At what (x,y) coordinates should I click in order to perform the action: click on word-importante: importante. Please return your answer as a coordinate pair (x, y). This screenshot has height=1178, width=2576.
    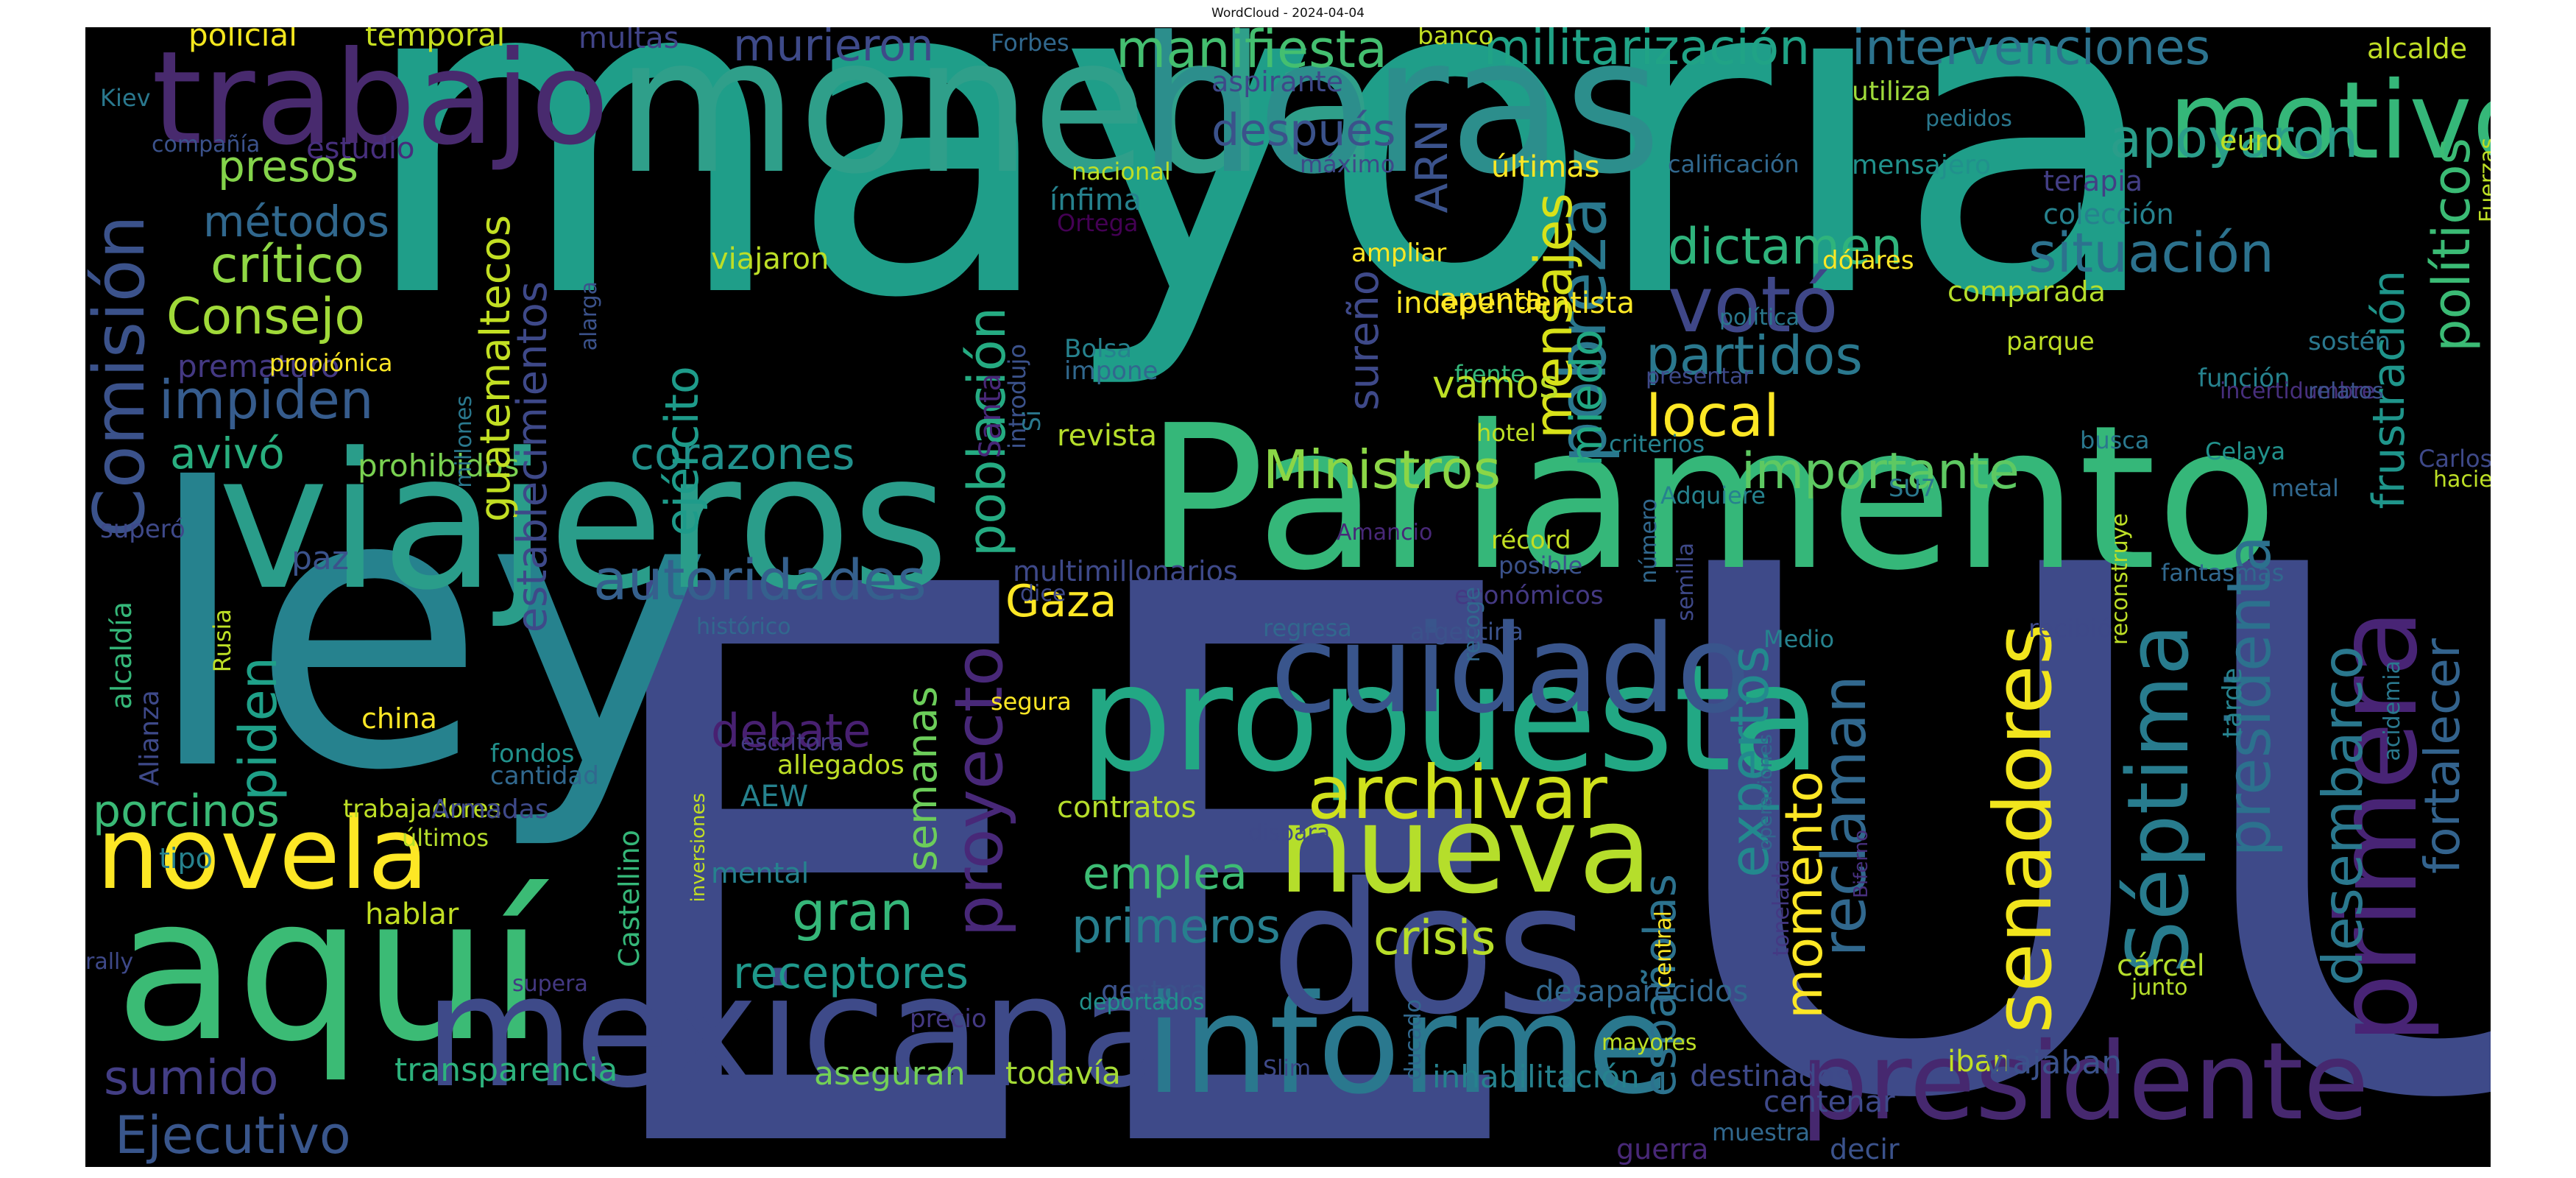
    Looking at the image, I should click on (1880, 471).